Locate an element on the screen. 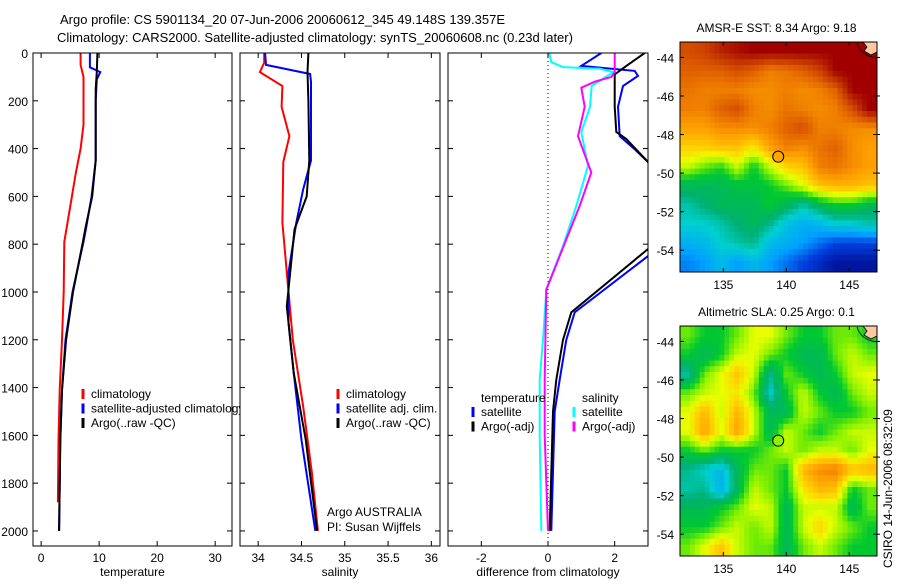 The height and width of the screenshot is (585, 900). legend-label: satellite is located at coordinates (501, 412).